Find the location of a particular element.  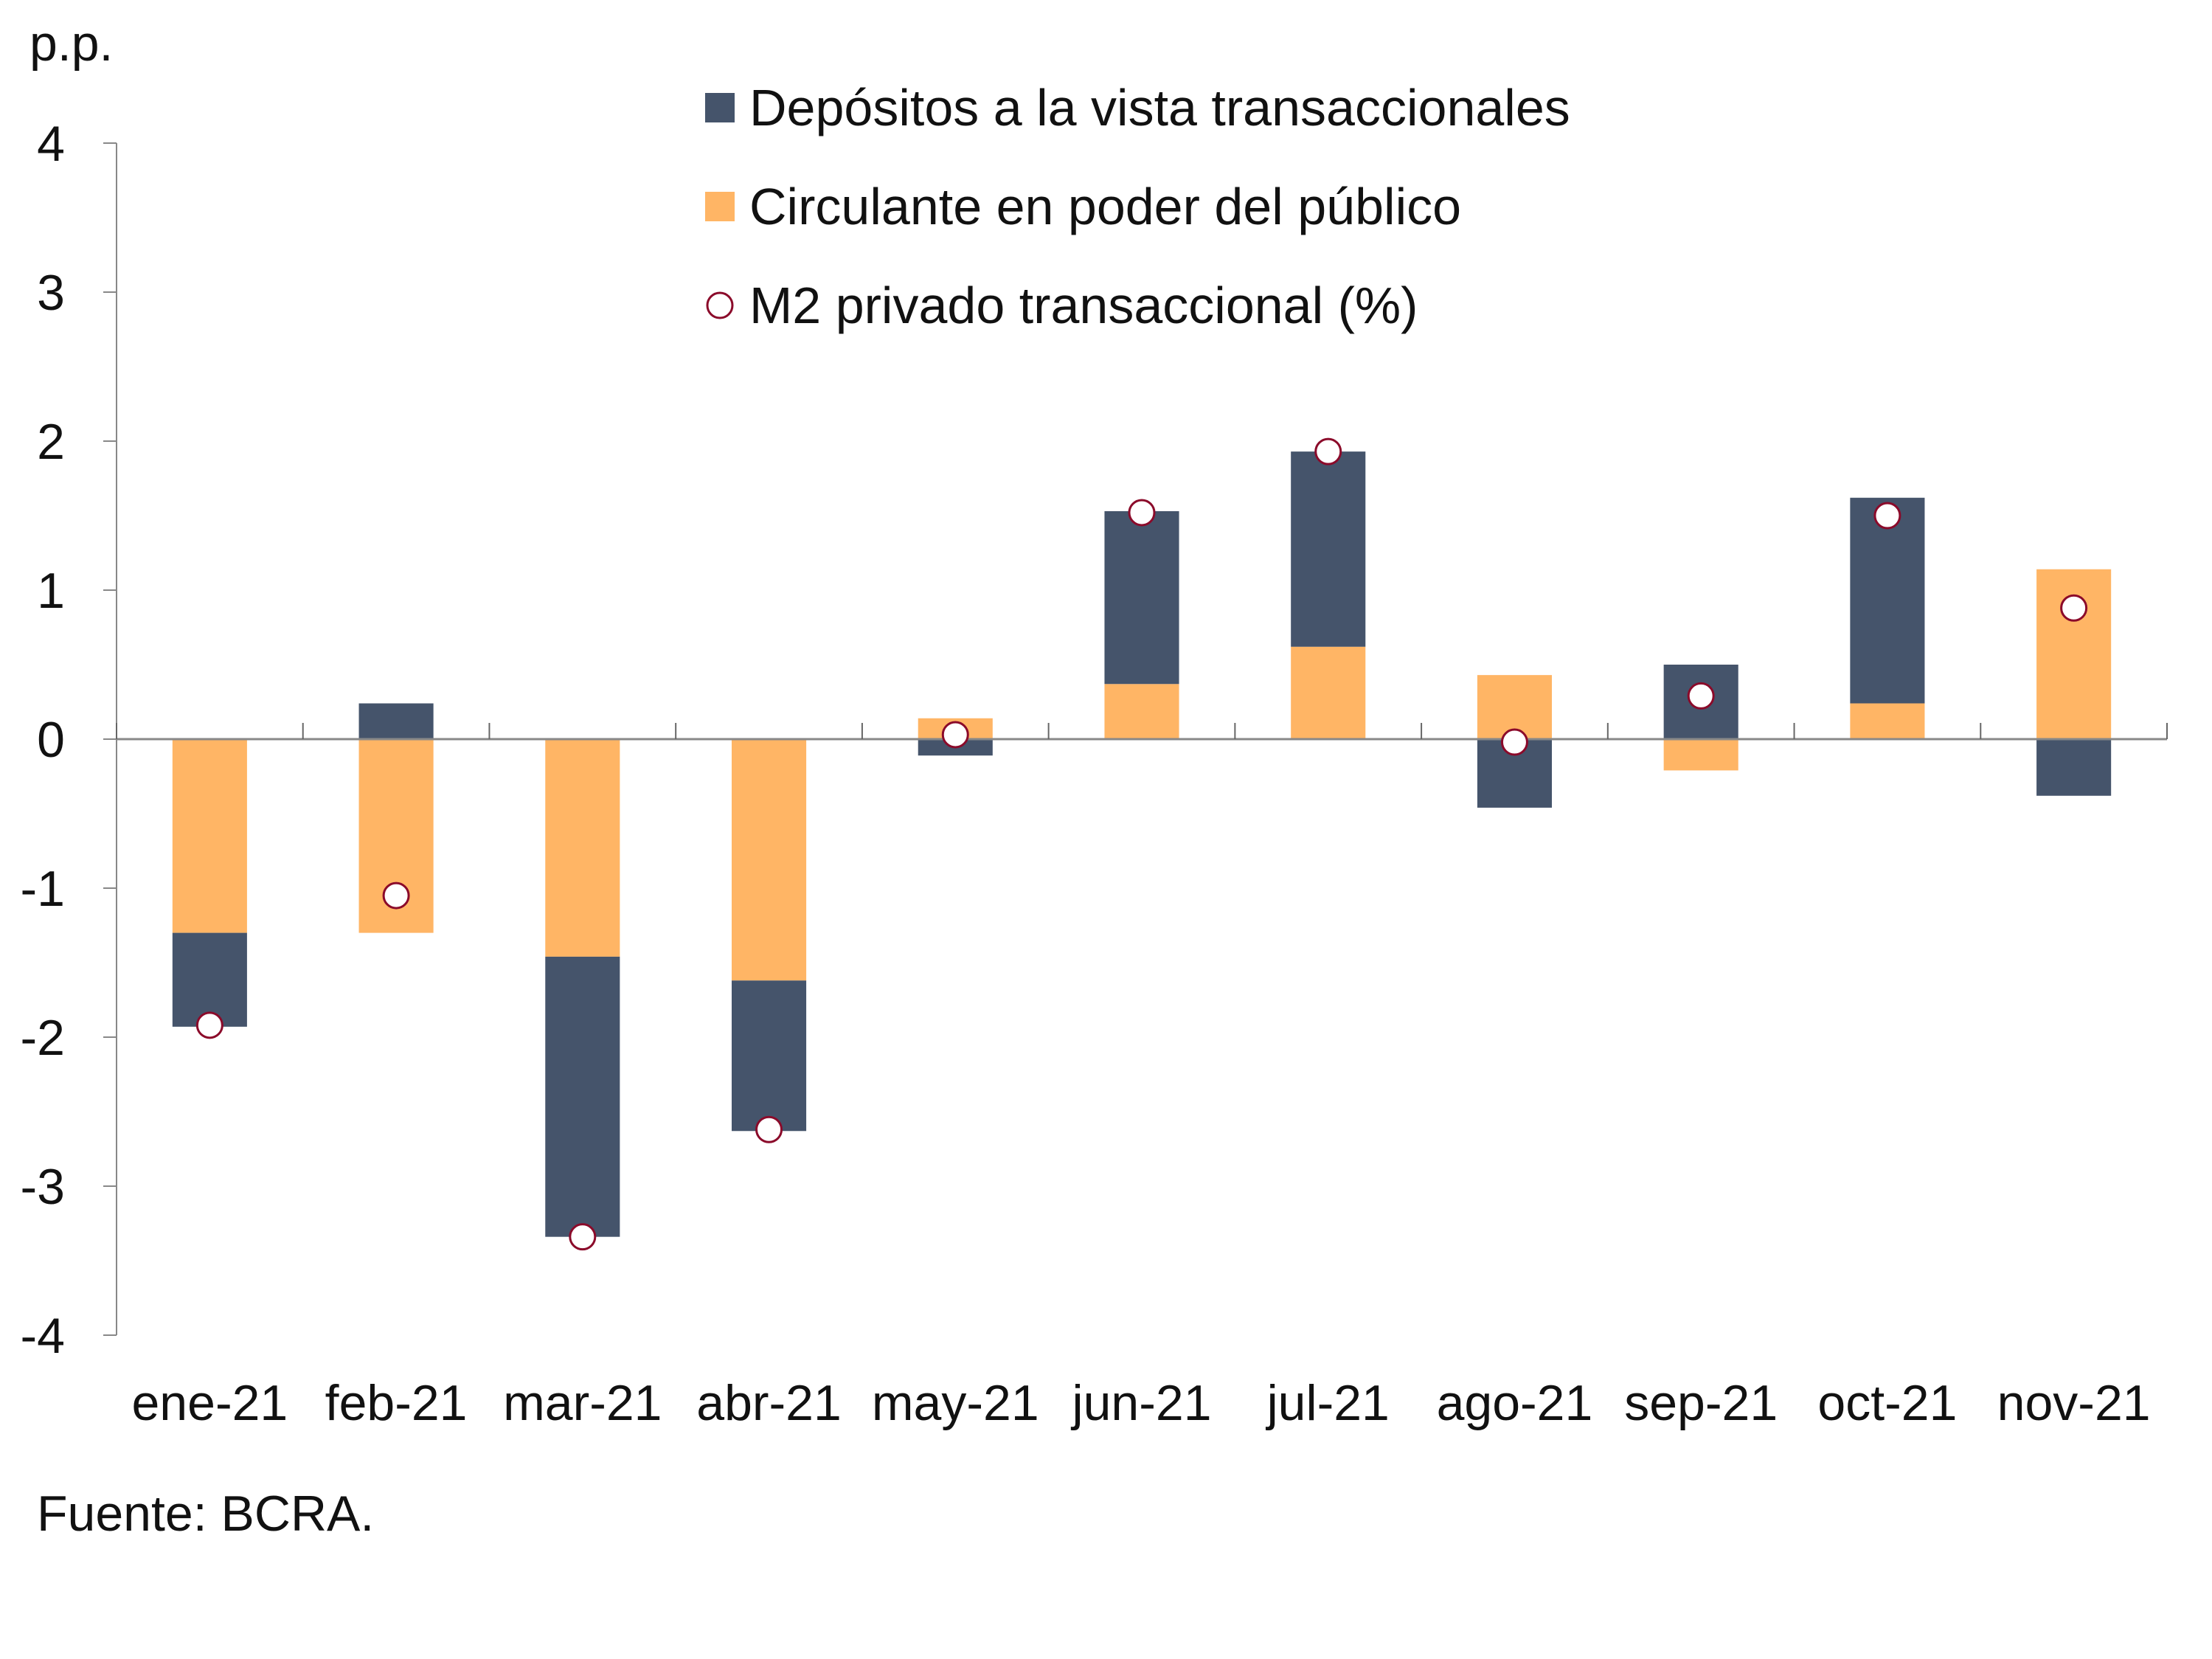

source-note: Fuente: BCRA. is located at coordinates (206, 1514).